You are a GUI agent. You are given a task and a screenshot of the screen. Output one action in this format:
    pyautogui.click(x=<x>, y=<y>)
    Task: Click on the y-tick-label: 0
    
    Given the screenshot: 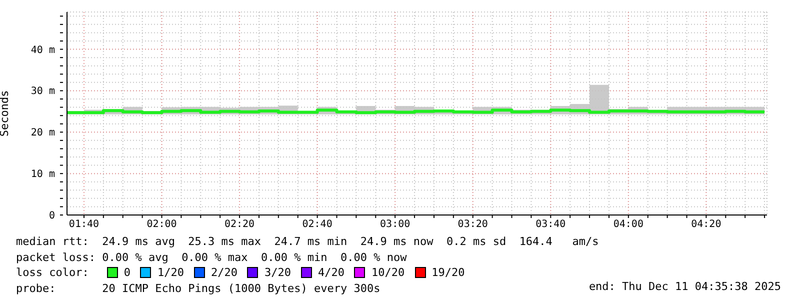 What is the action you would take?
    pyautogui.click(x=51, y=216)
    